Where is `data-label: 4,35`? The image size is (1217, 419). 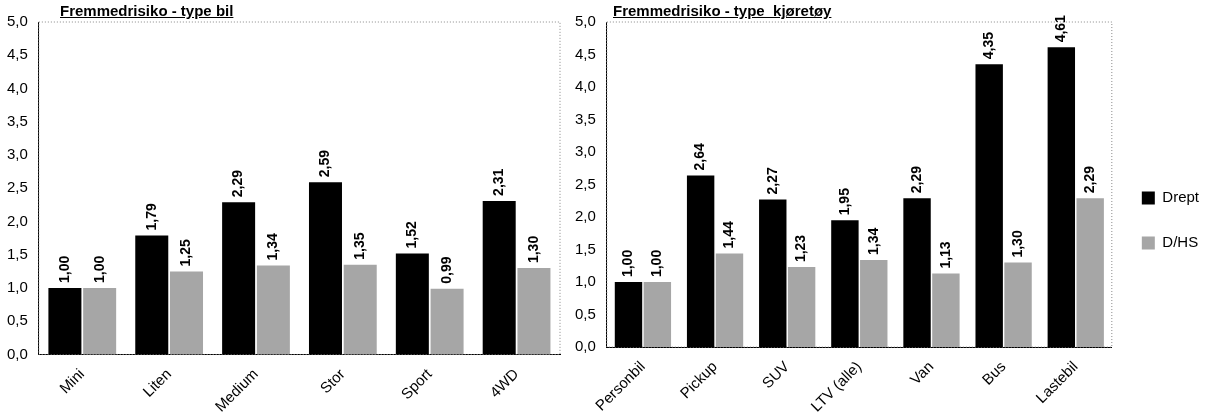 data-label: 4,35 is located at coordinates (988, 45).